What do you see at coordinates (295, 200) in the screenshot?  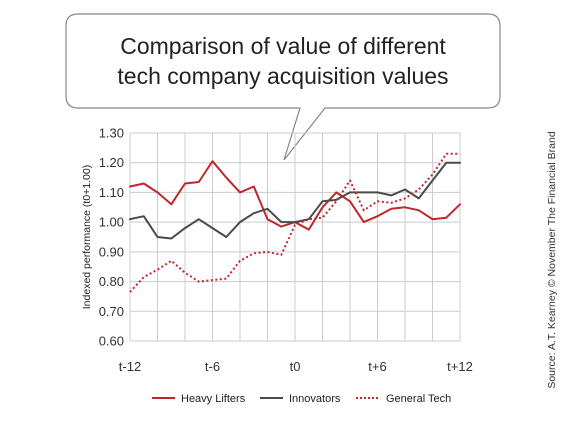 I see `series-line-innovators` at bounding box center [295, 200].